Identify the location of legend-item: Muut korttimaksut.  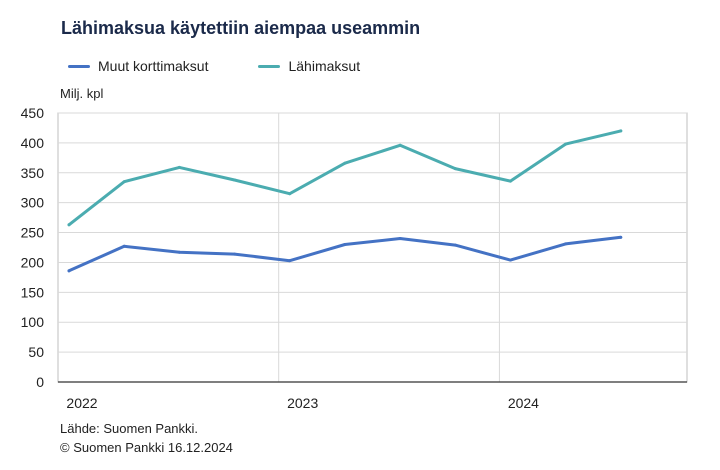
(138, 66).